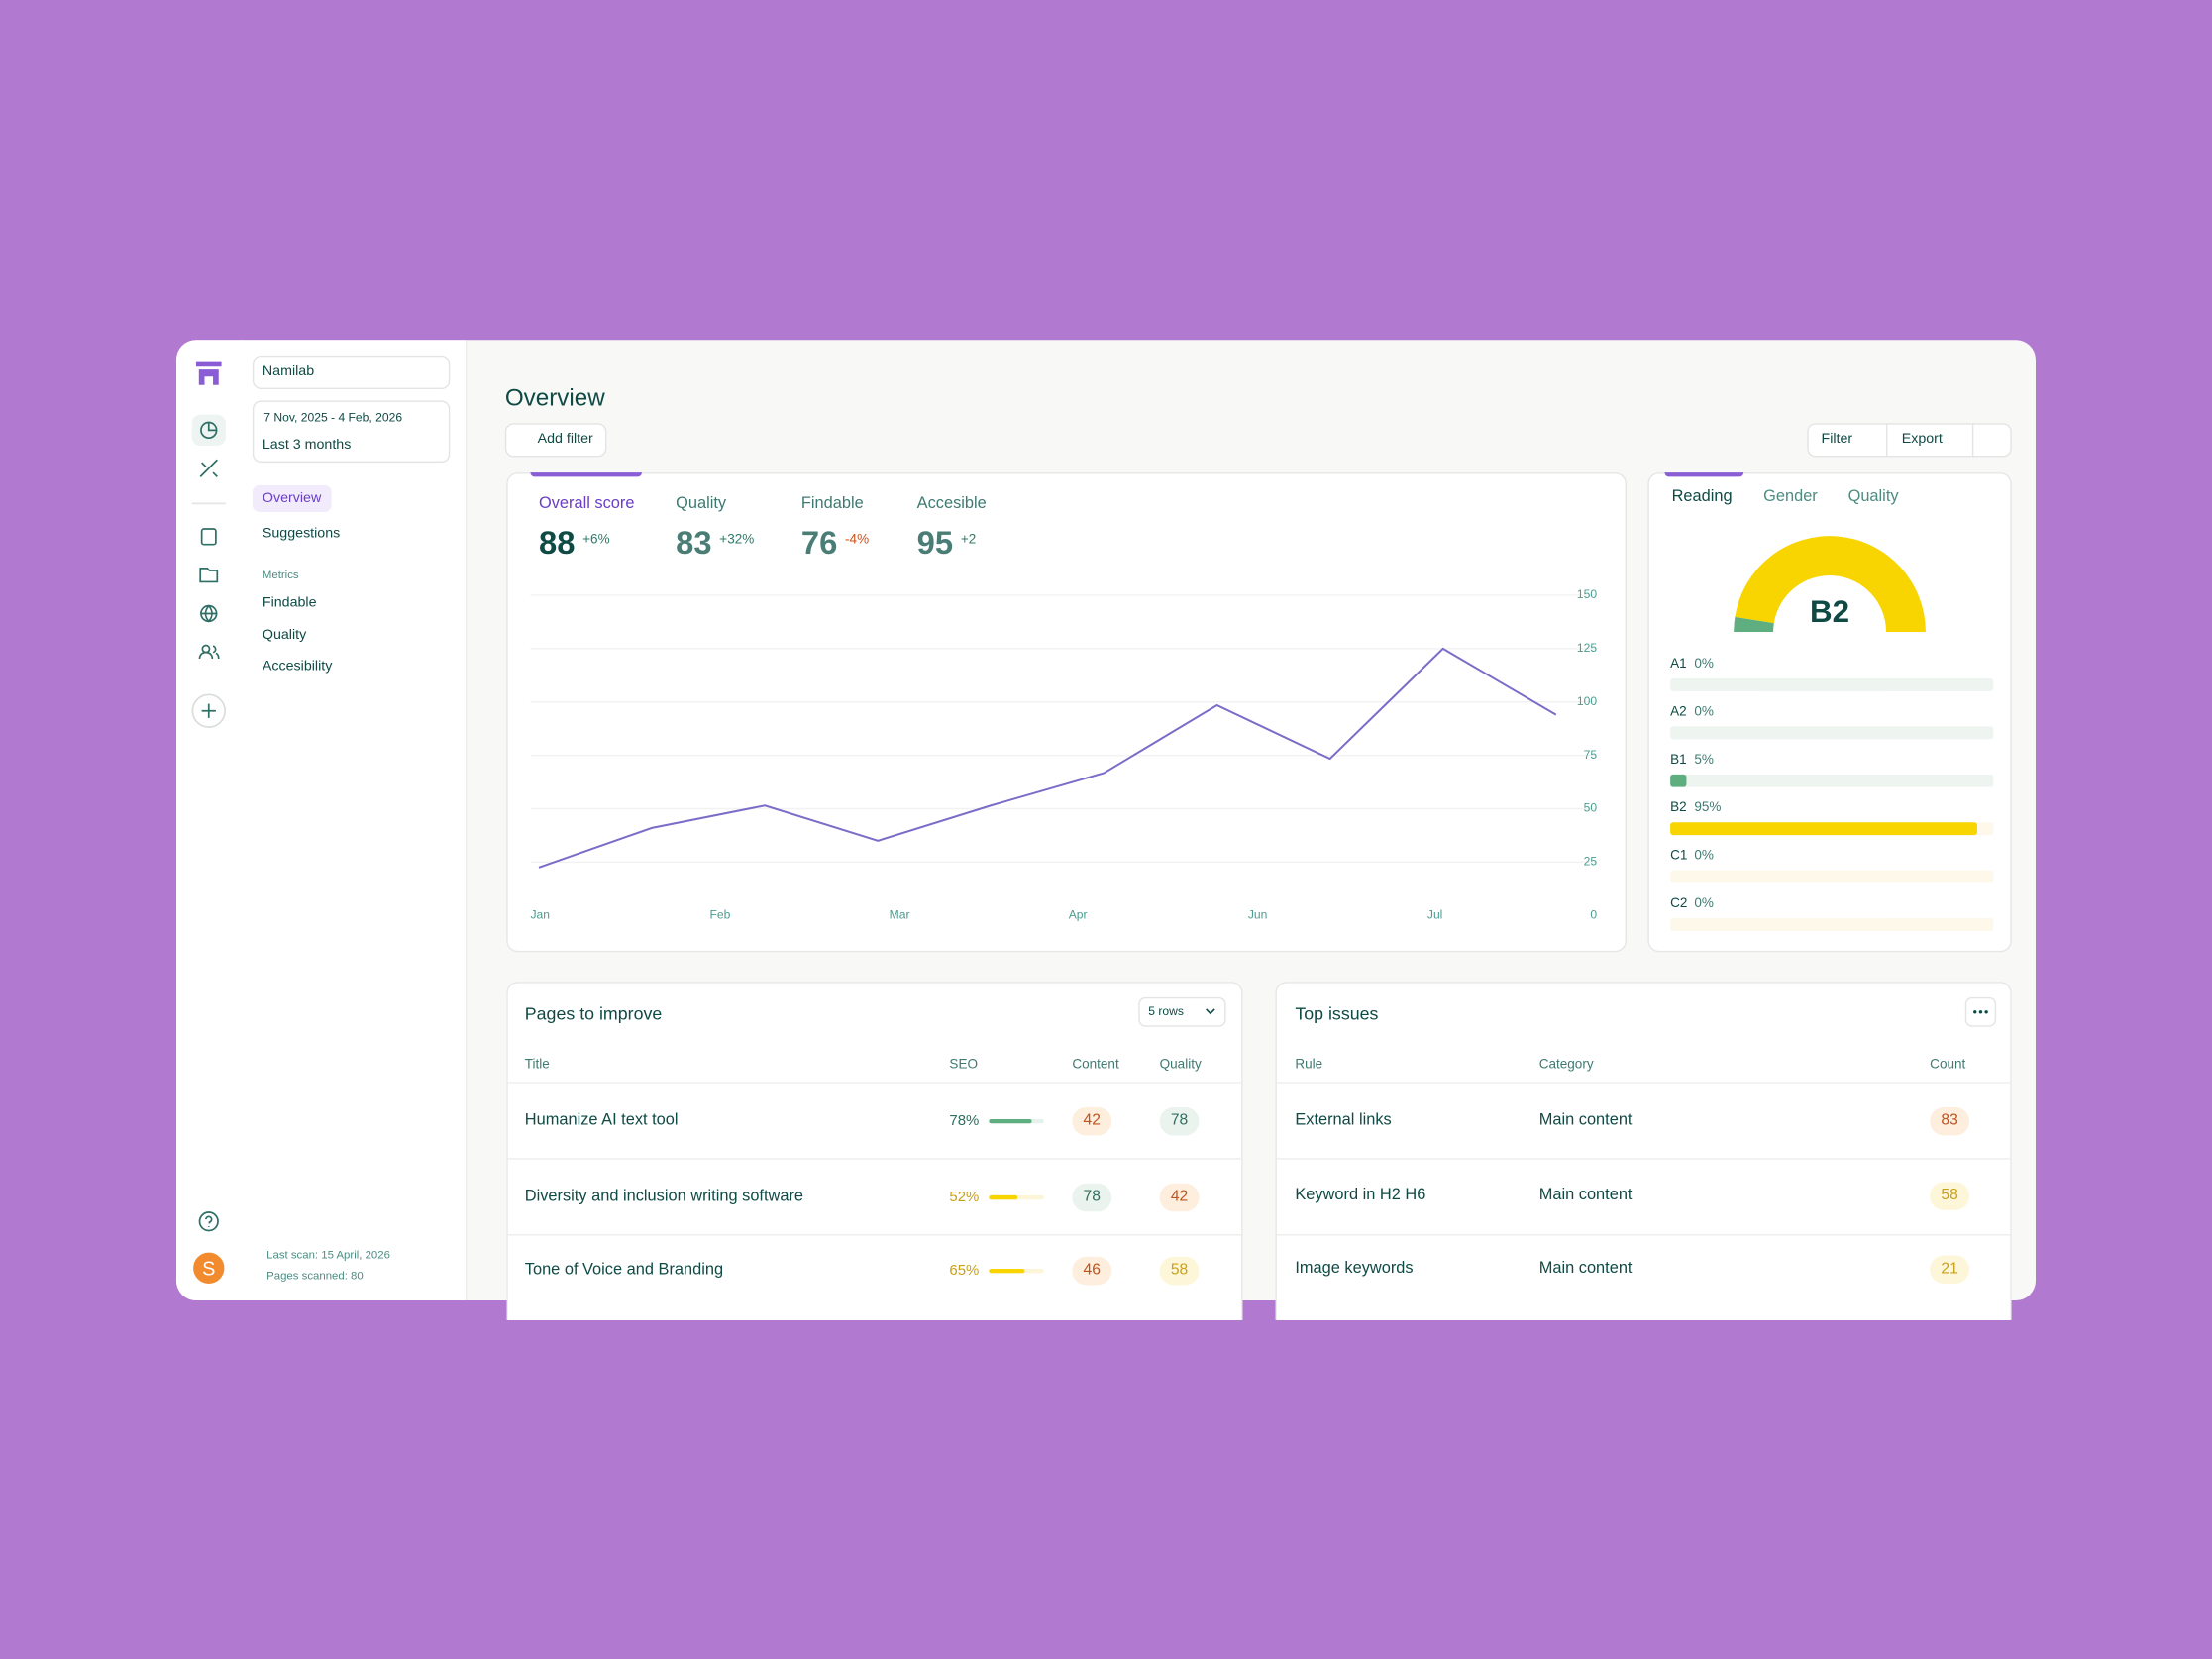 The height and width of the screenshot is (1659, 2212). Describe the element at coordinates (1754, 624) in the screenshot. I see `gauge-segment` at that location.